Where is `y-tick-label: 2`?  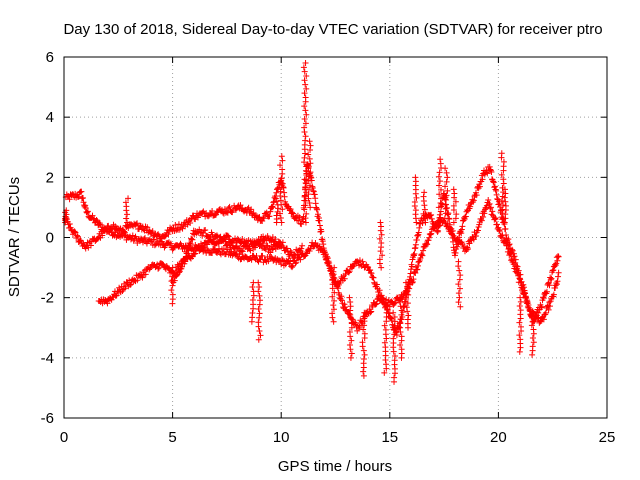
y-tick-label: 2 is located at coordinates (50, 177).